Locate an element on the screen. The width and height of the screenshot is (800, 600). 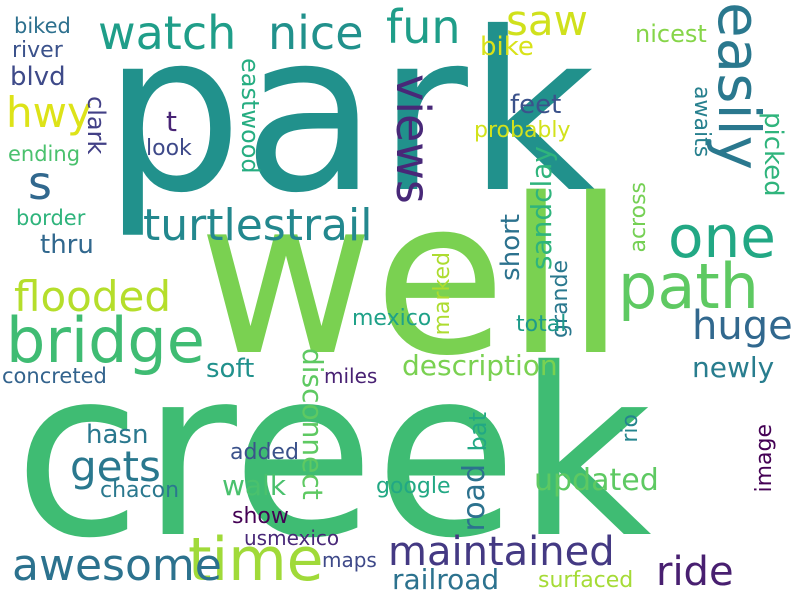
word-bat: bat is located at coordinates (478, 432).